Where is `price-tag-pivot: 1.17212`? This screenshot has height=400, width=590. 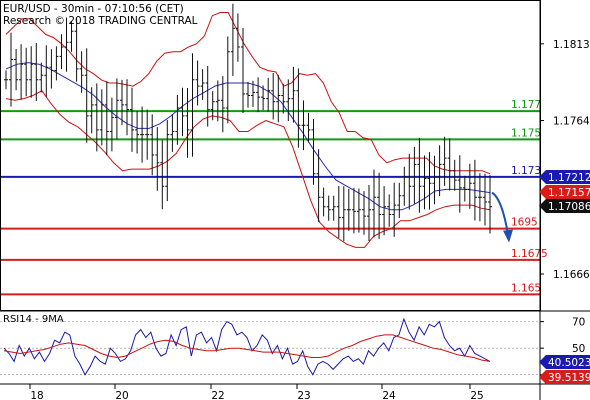
price-tag-pivot: 1.17212 is located at coordinates (569, 178).